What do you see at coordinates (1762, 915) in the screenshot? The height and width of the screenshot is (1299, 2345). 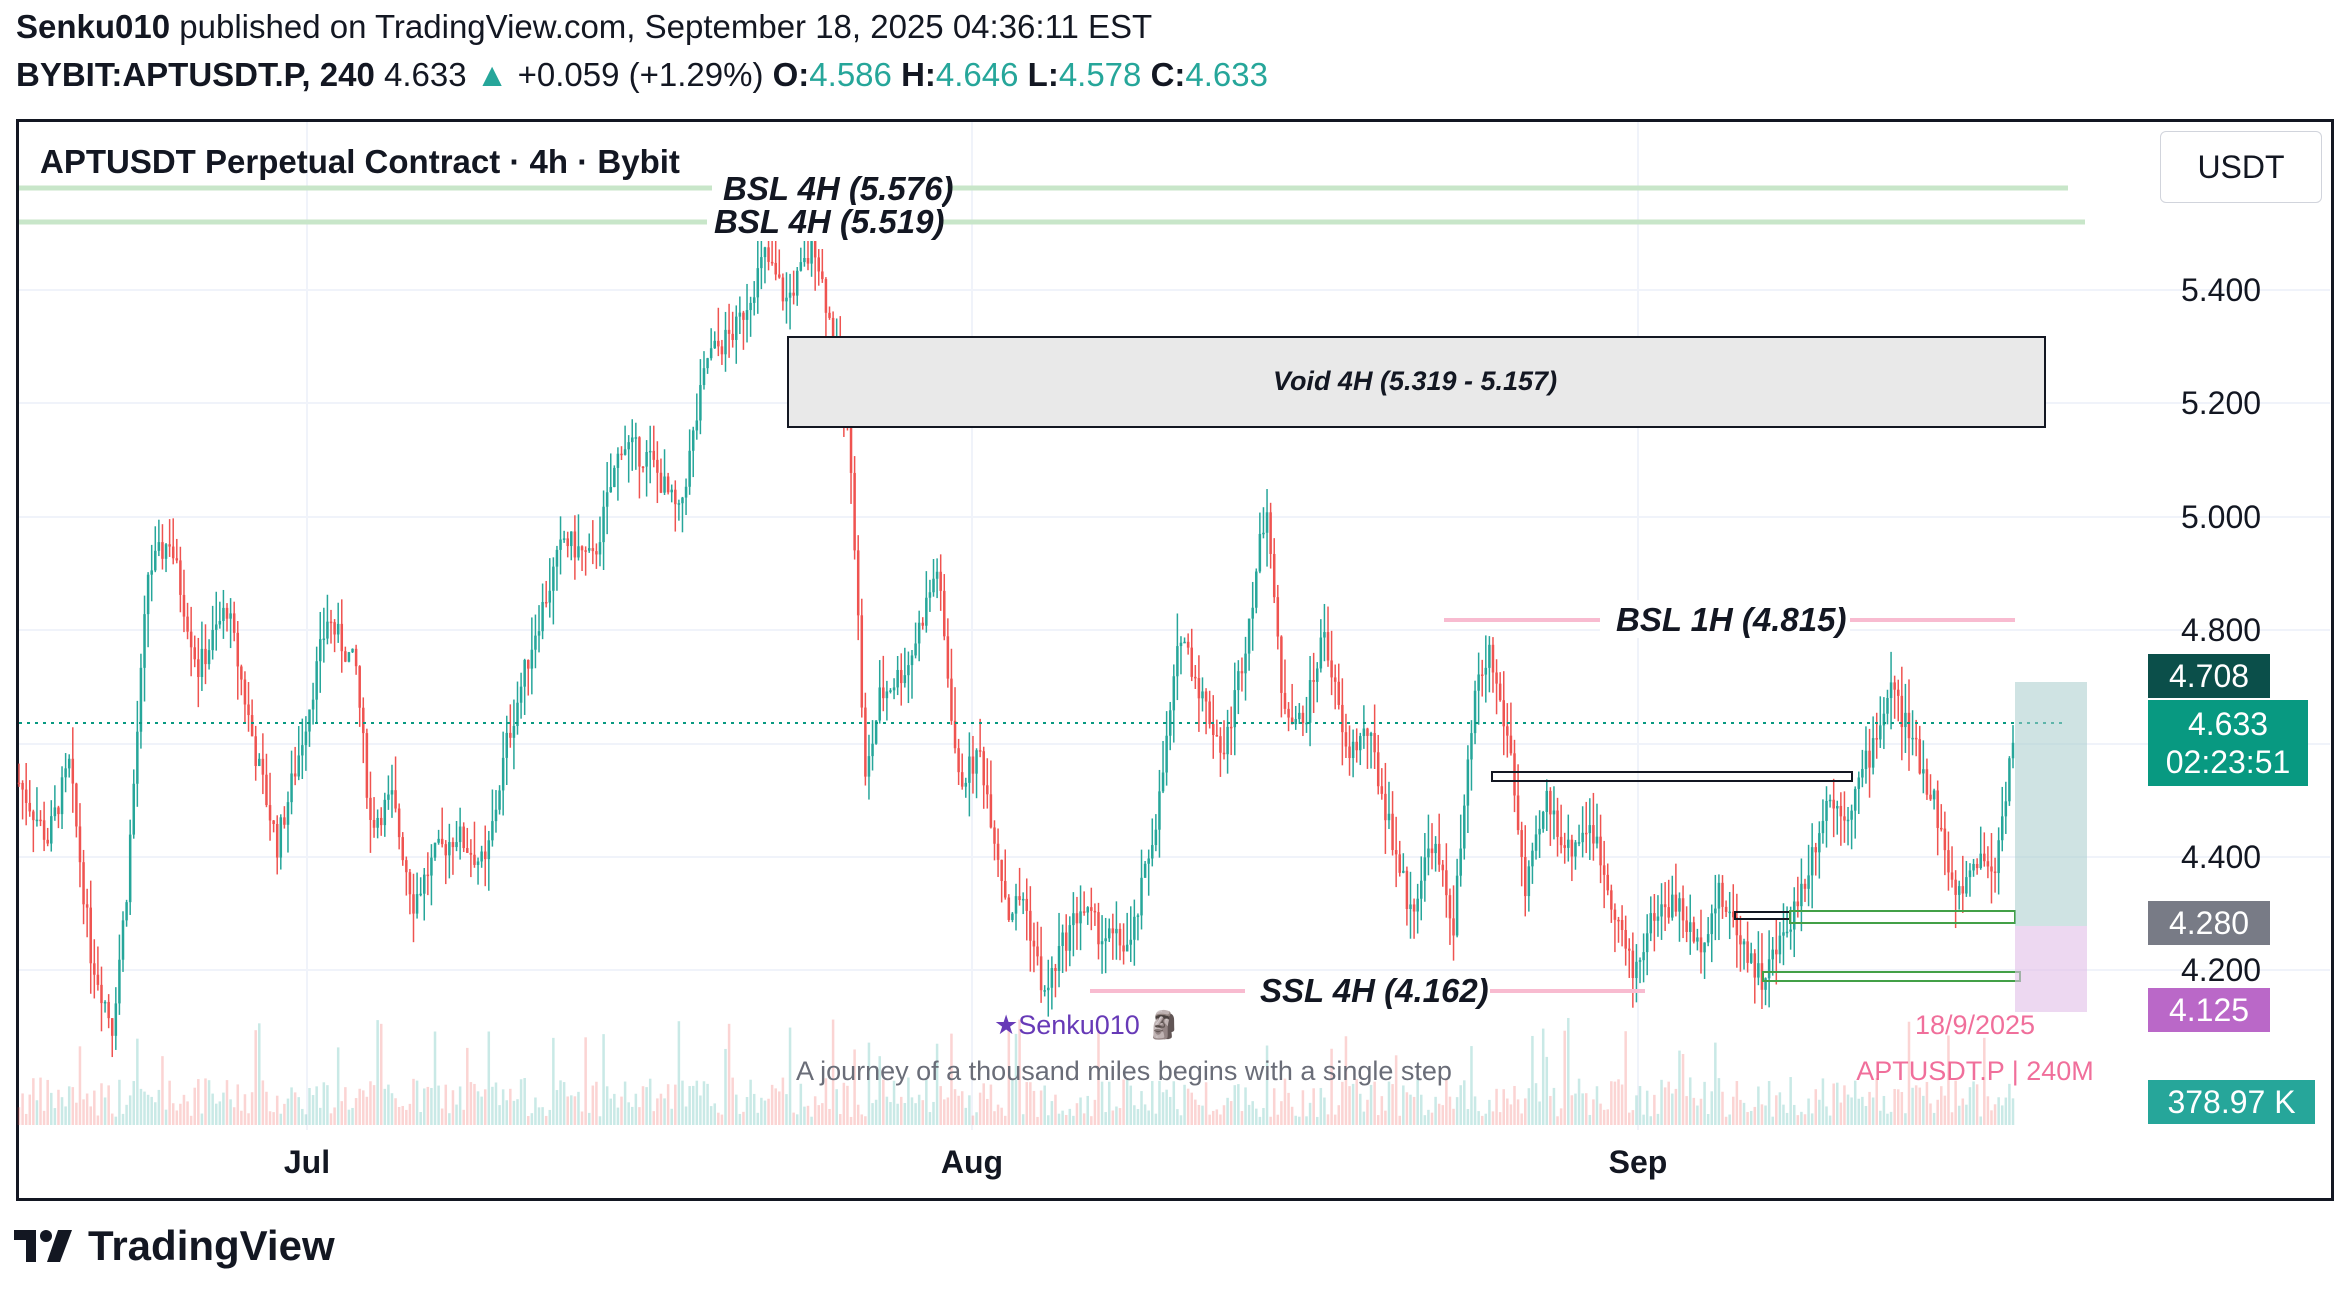 I see `order-block-small` at bounding box center [1762, 915].